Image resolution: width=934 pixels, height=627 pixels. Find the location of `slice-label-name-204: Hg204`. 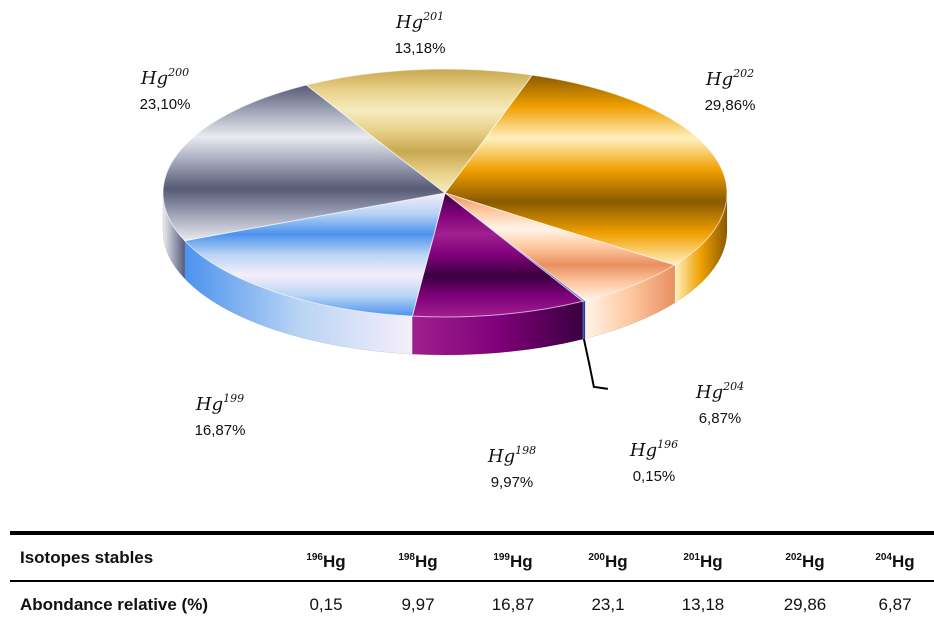

slice-label-name-204: Hg204 is located at coordinates (719, 391).